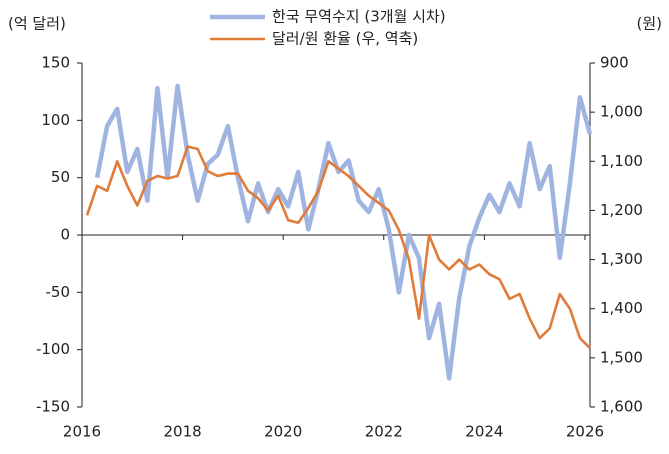 This screenshot has height=454, width=669. Describe the element at coordinates (621, 259) in the screenshot. I see `y2-tick-label: 1,300` at that location.